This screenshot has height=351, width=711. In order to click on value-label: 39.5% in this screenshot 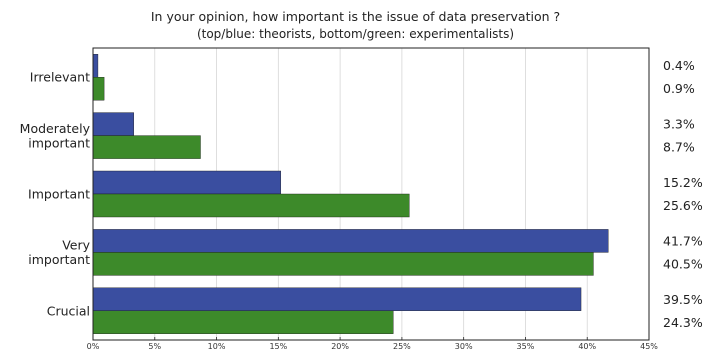, I will do `click(683, 299)`.